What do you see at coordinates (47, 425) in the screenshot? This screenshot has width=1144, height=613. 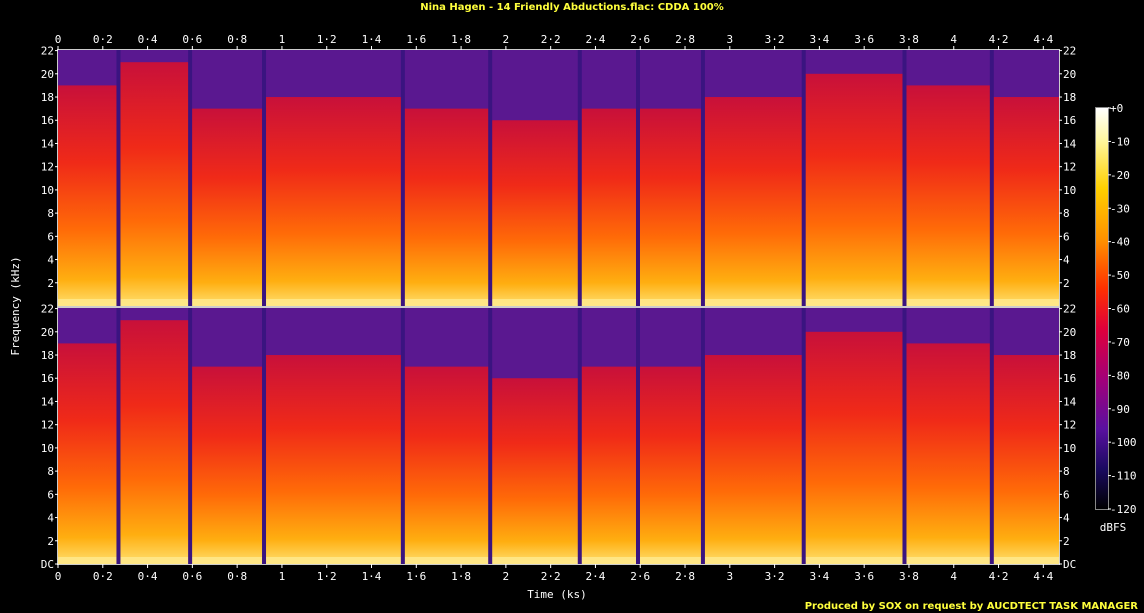 I see `y-tick-label-left: 12` at bounding box center [47, 425].